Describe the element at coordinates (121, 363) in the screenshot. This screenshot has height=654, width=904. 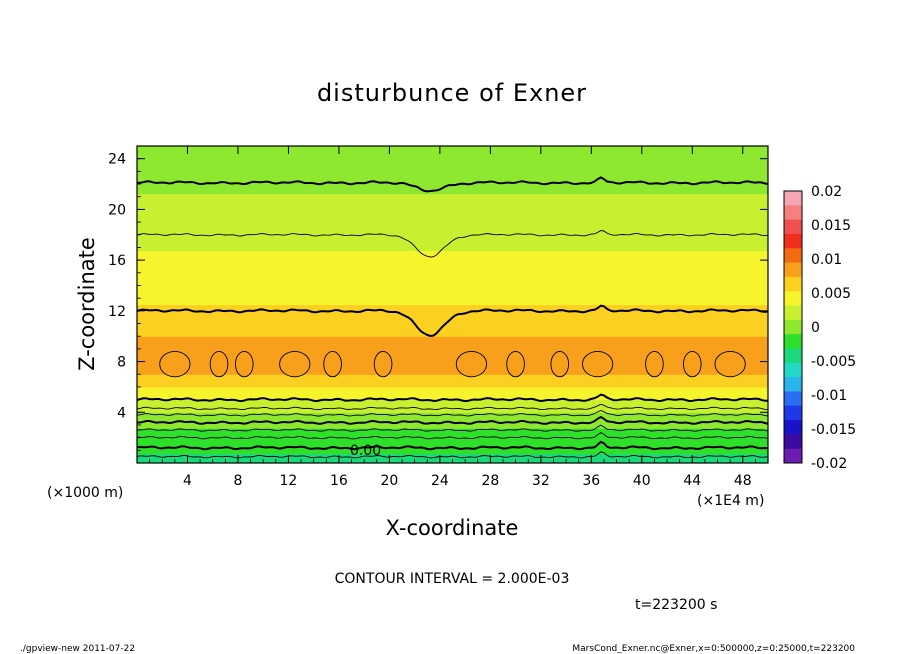
I see `y-tick-label: 8` at that location.